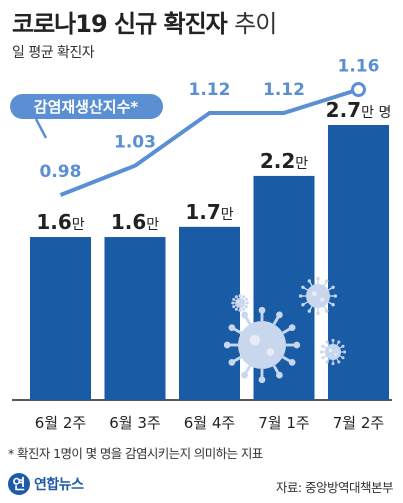 This screenshot has height=503, width=403. I want to click on logo: 연 연합뉴스, so click(46, 484).